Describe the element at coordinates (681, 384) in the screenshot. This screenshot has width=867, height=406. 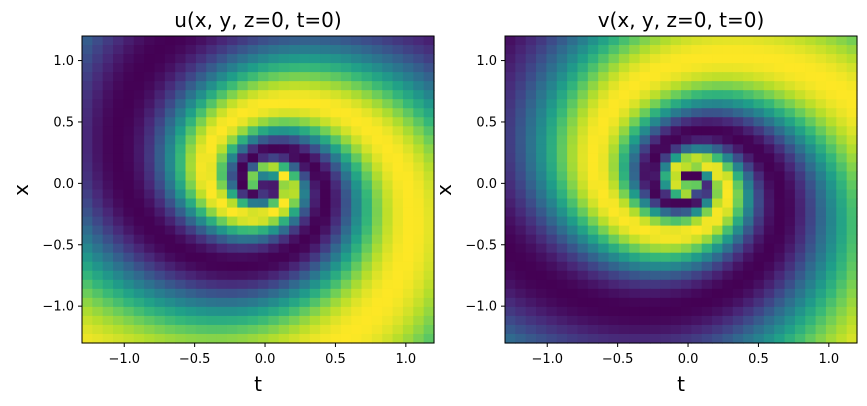
I see `x-axis-label: t` at that location.